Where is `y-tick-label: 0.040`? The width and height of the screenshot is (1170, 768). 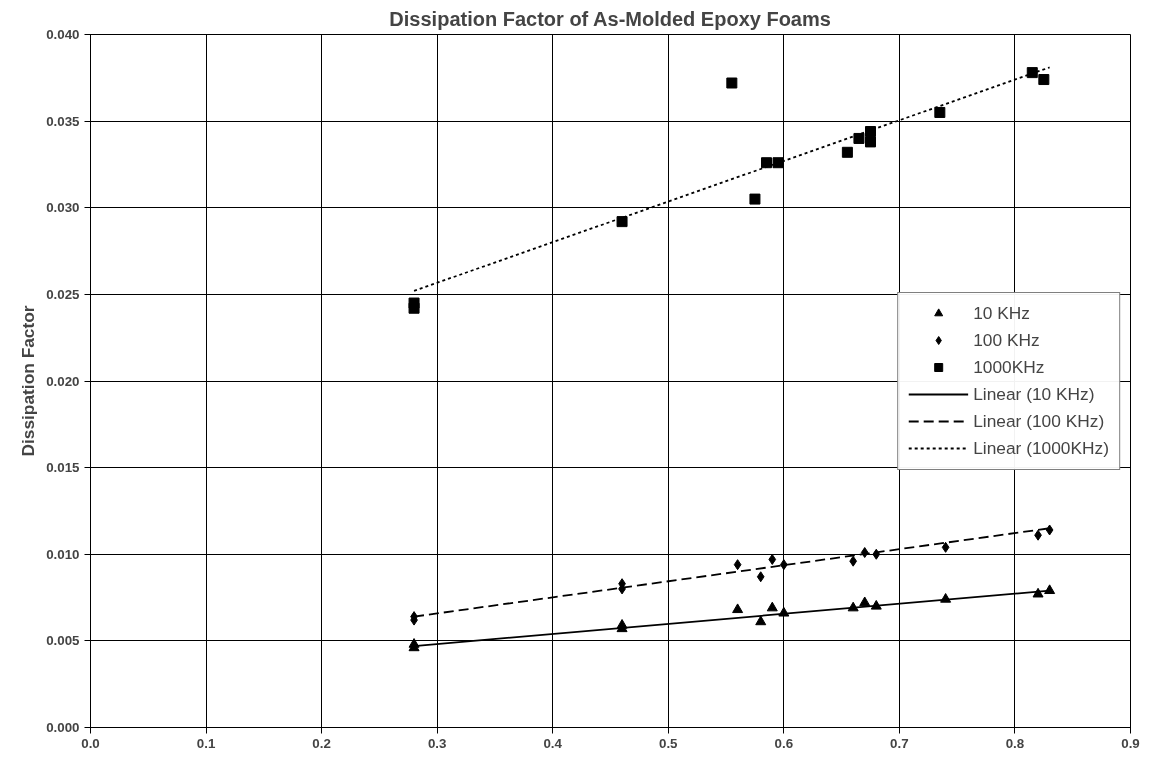 y-tick-label: 0.040 is located at coordinates (63, 34).